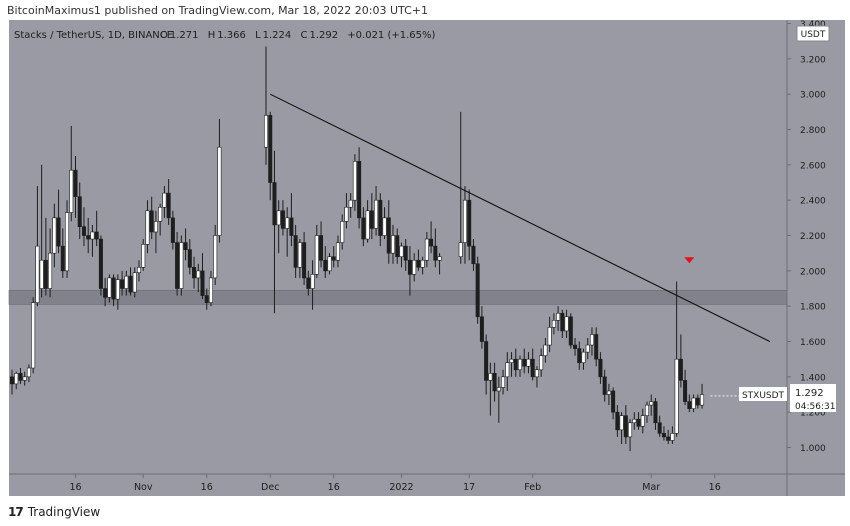 This screenshot has width=850, height=526. I want to click on x-tick-label: 2022, so click(401, 487).